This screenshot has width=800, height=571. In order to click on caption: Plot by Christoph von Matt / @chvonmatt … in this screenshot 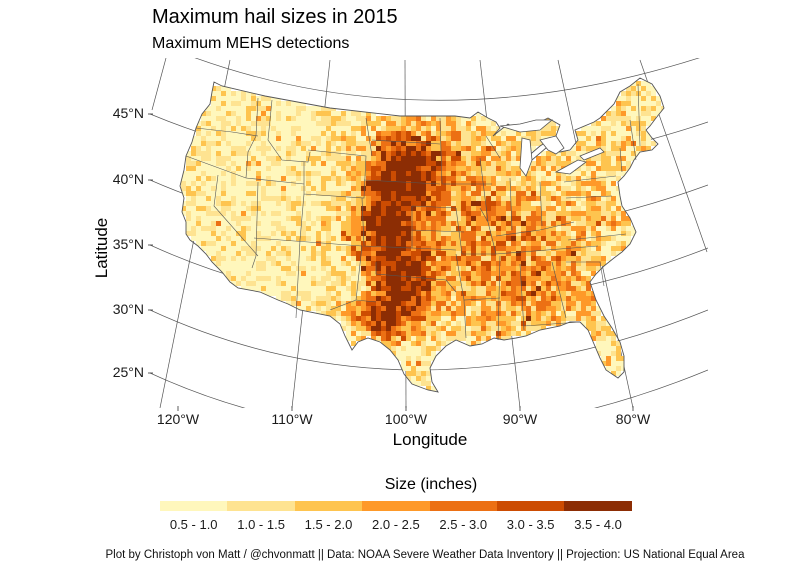, I will do `click(425, 555)`.